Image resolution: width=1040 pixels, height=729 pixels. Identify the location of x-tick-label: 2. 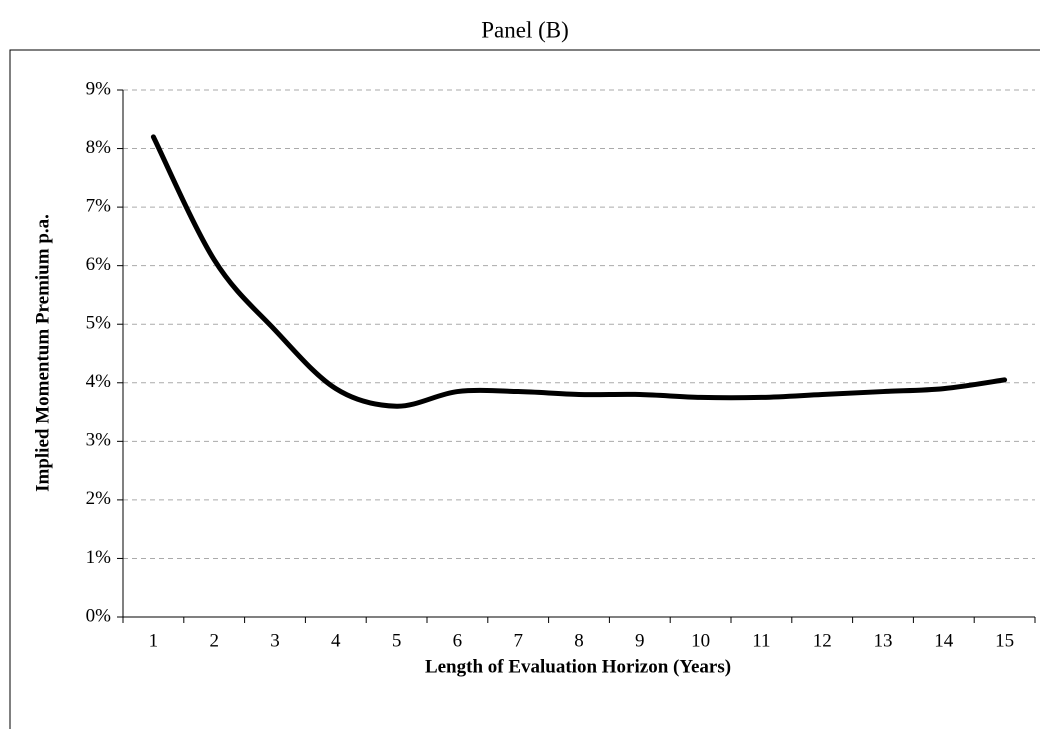
(214, 640).